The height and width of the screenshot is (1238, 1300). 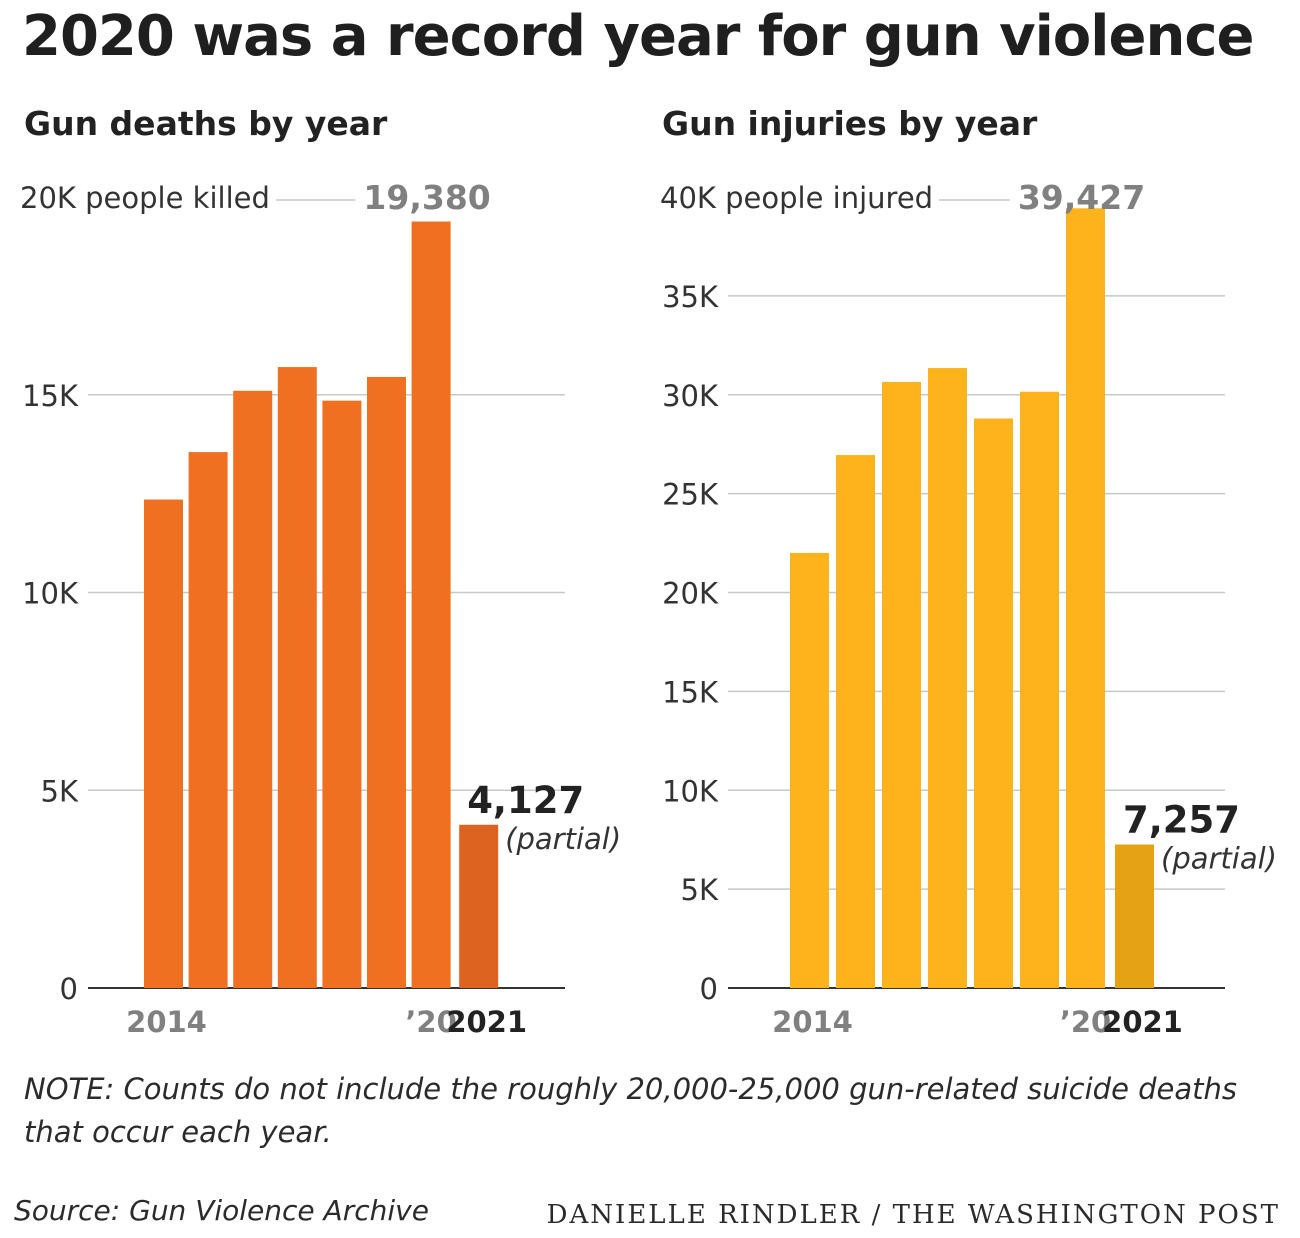 I want to click on injuries-y-tick-label: 20K, so click(x=690, y=594).